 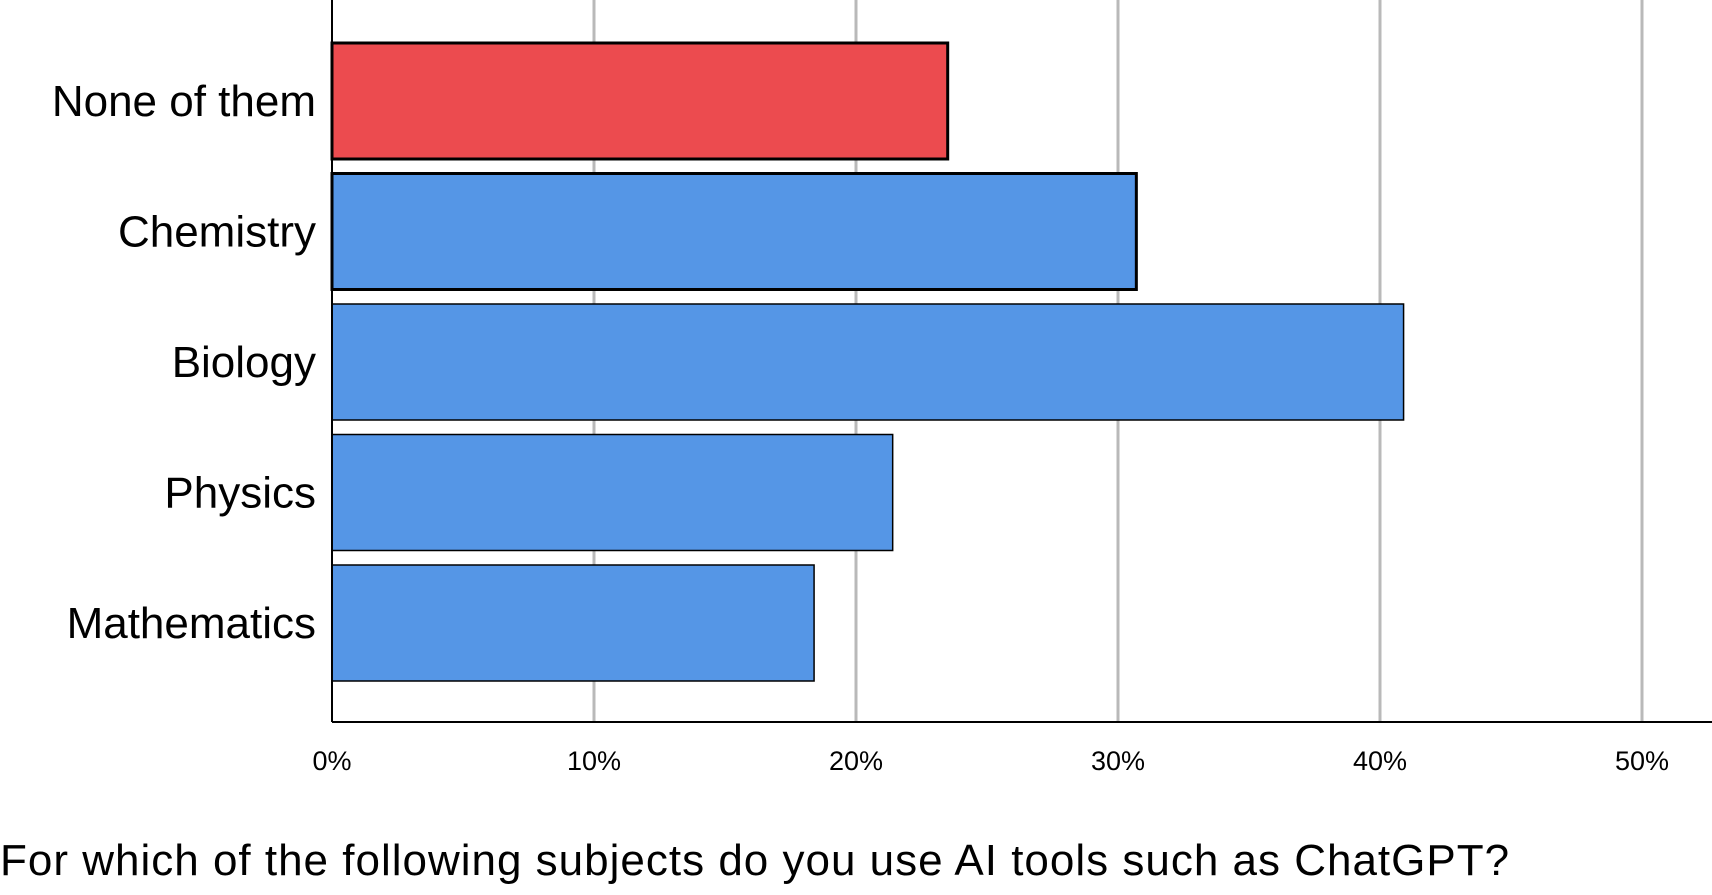 I want to click on category-label: Mathematics, so click(x=191, y=623).